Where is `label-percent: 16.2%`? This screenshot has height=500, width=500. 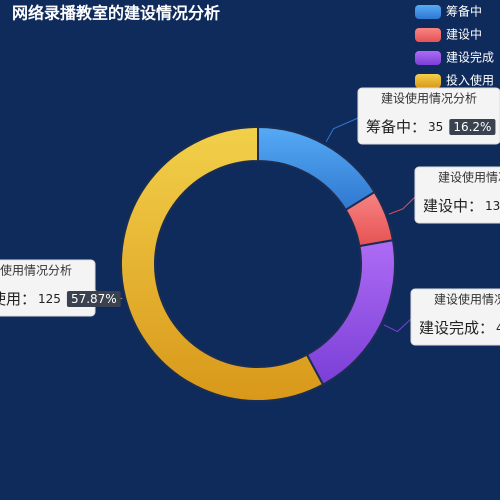
label-percent: 16.2% is located at coordinates (472, 127).